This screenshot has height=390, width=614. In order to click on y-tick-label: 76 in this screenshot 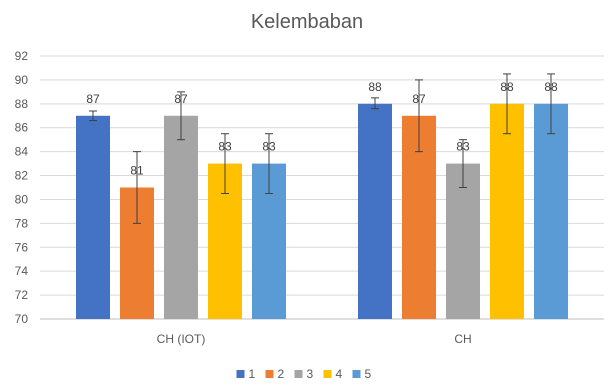, I will do `click(22, 247)`.